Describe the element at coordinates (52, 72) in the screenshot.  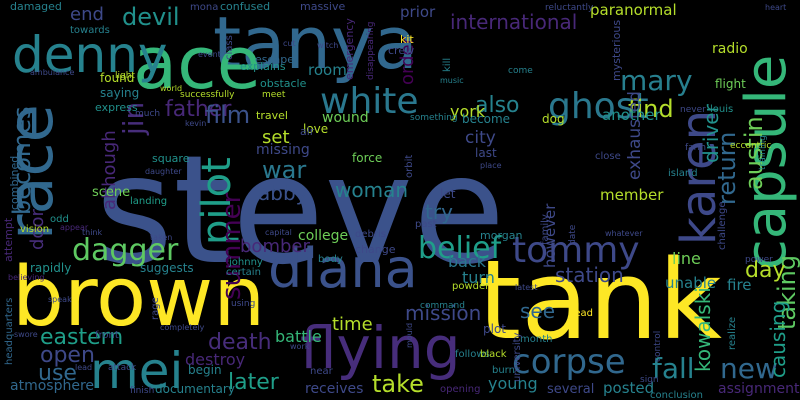
I see `word-ambulance: ambulance` at that location.